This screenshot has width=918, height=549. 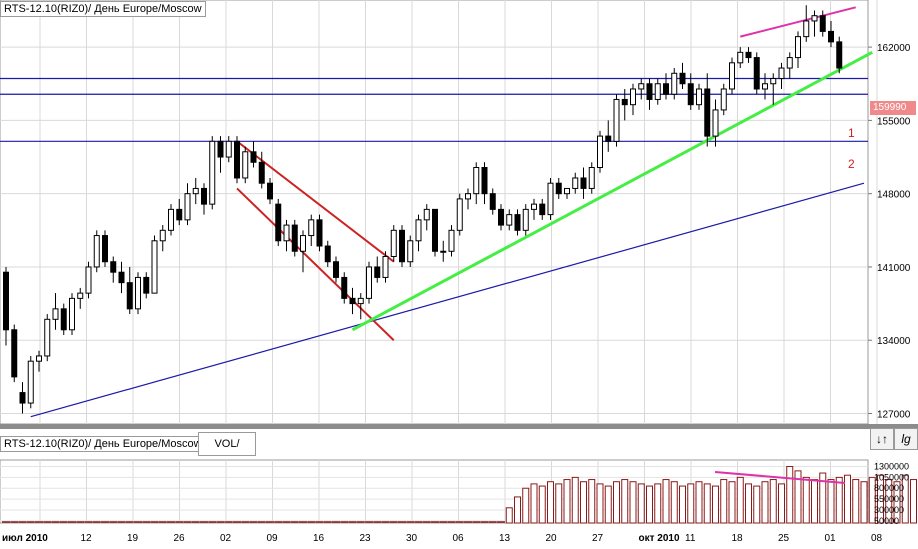 I want to click on date-tick-label: 13, so click(x=505, y=538).